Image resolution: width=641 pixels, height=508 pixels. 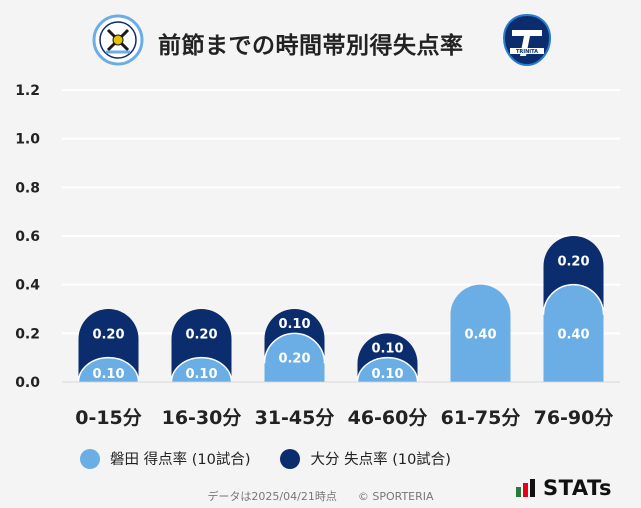 I want to click on legend-label-trinita: 大分 失点率 (10試合), so click(x=380, y=460).